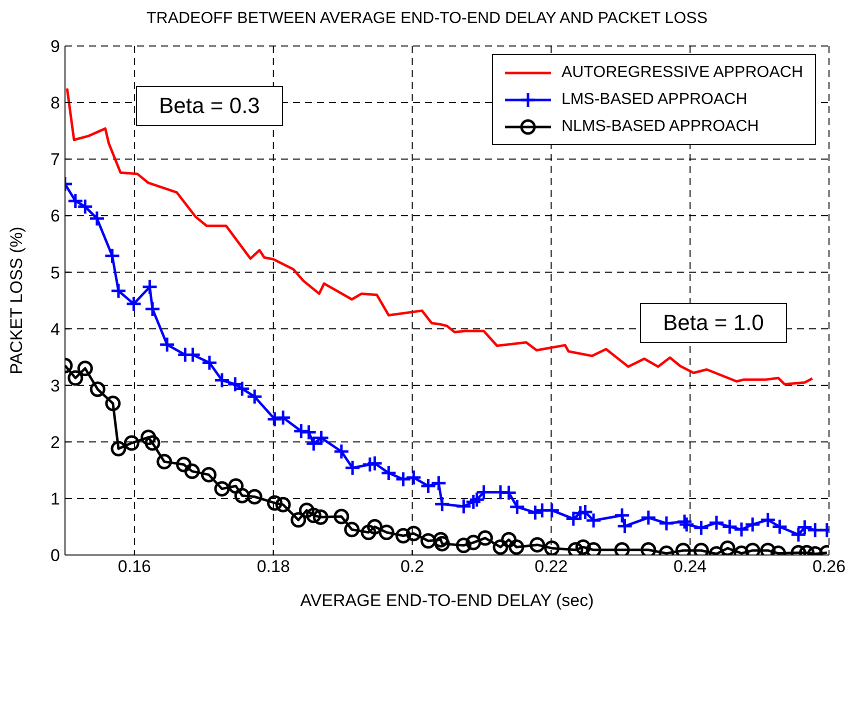 This screenshot has width=854, height=711. I want to click on y-tick-label: 0, so click(55, 556).